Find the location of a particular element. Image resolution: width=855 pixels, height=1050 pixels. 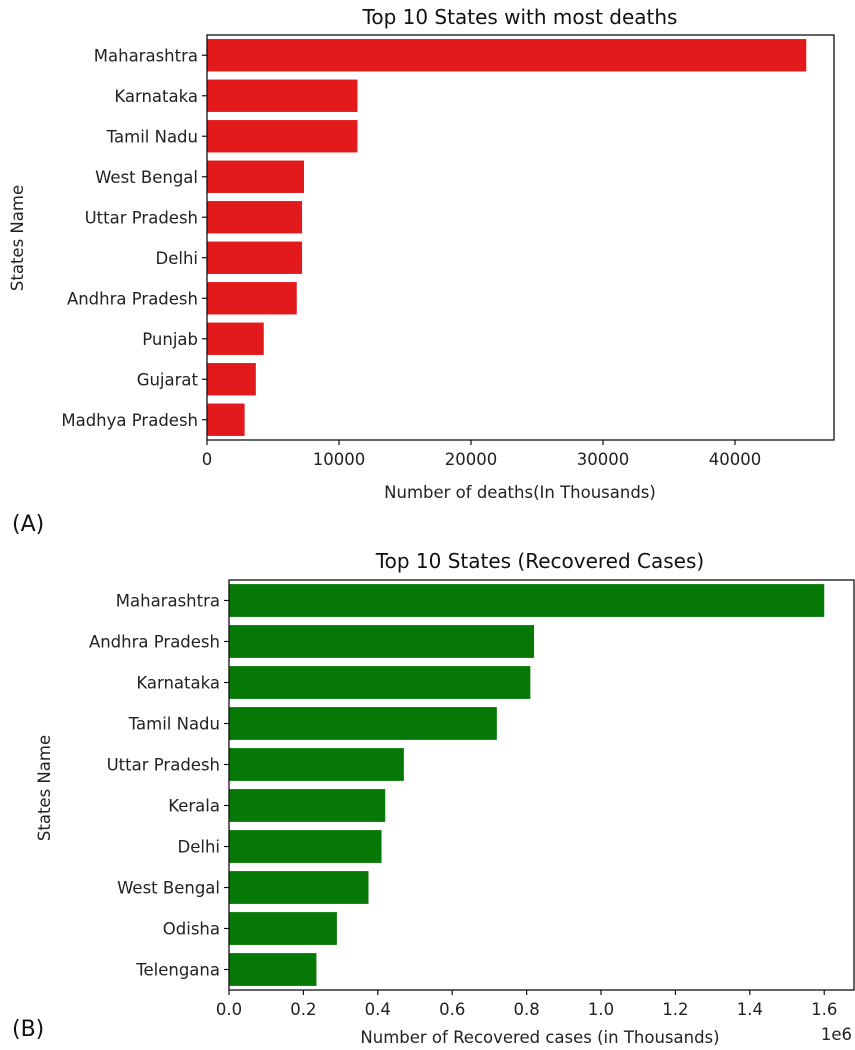

y-tick-label: Madhya Pradesh is located at coordinates (129, 420).